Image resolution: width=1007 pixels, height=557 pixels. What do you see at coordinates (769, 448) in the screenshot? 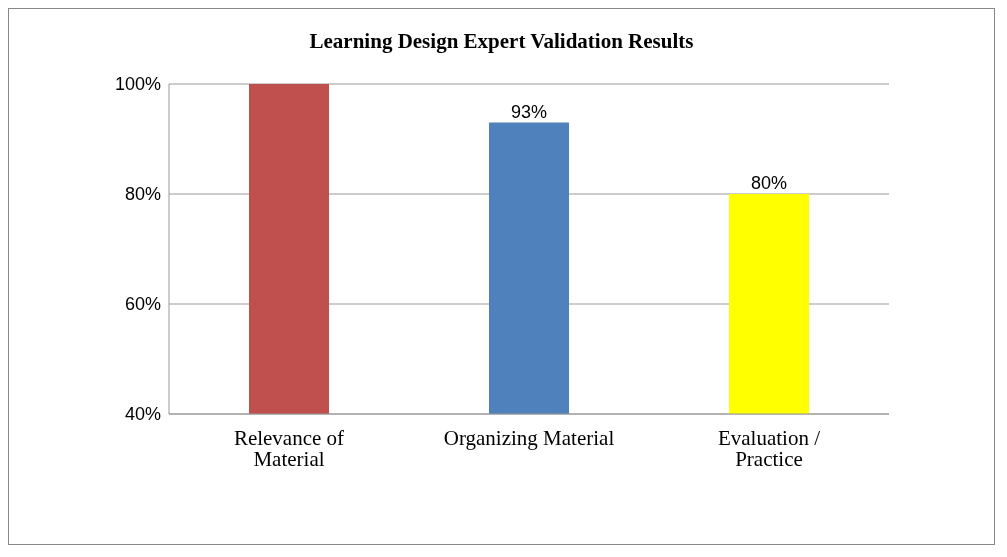
I see `x-tick-label: Evaluation / Practice` at bounding box center [769, 448].